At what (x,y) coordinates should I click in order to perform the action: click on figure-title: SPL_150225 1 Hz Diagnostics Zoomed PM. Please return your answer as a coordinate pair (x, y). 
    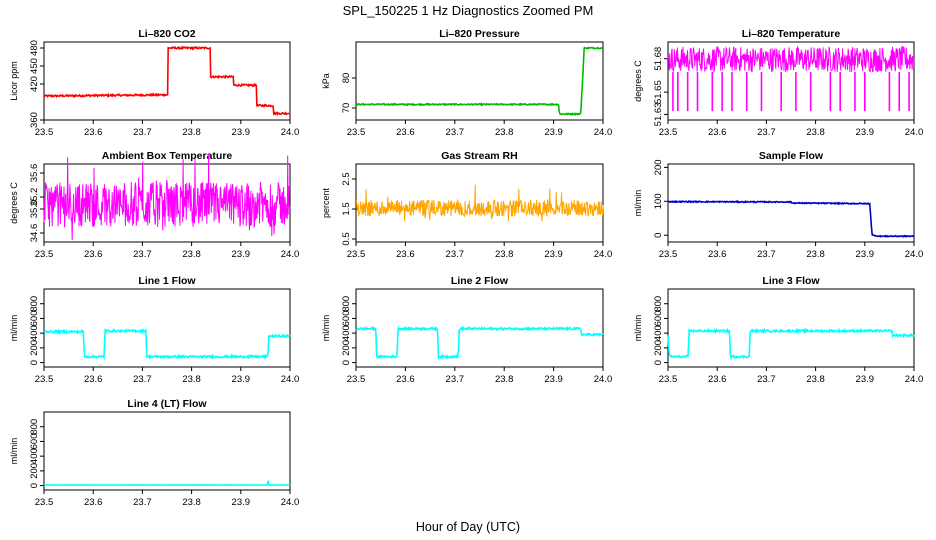
    Looking at the image, I should click on (468, 10).